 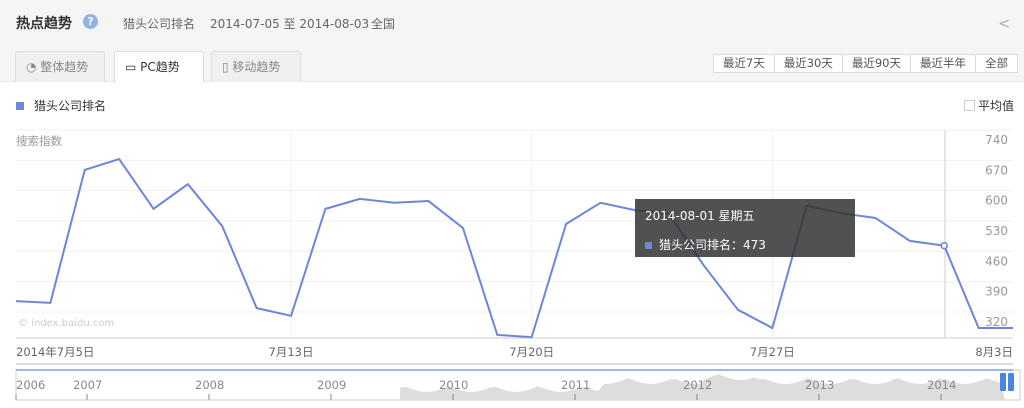 I want to click on tab-overall: ◔ 整体趋势, so click(x=60, y=66).